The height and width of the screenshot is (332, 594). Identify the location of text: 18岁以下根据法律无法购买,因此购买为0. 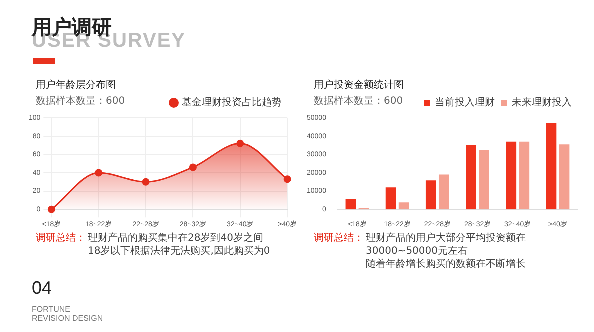
(180, 251).